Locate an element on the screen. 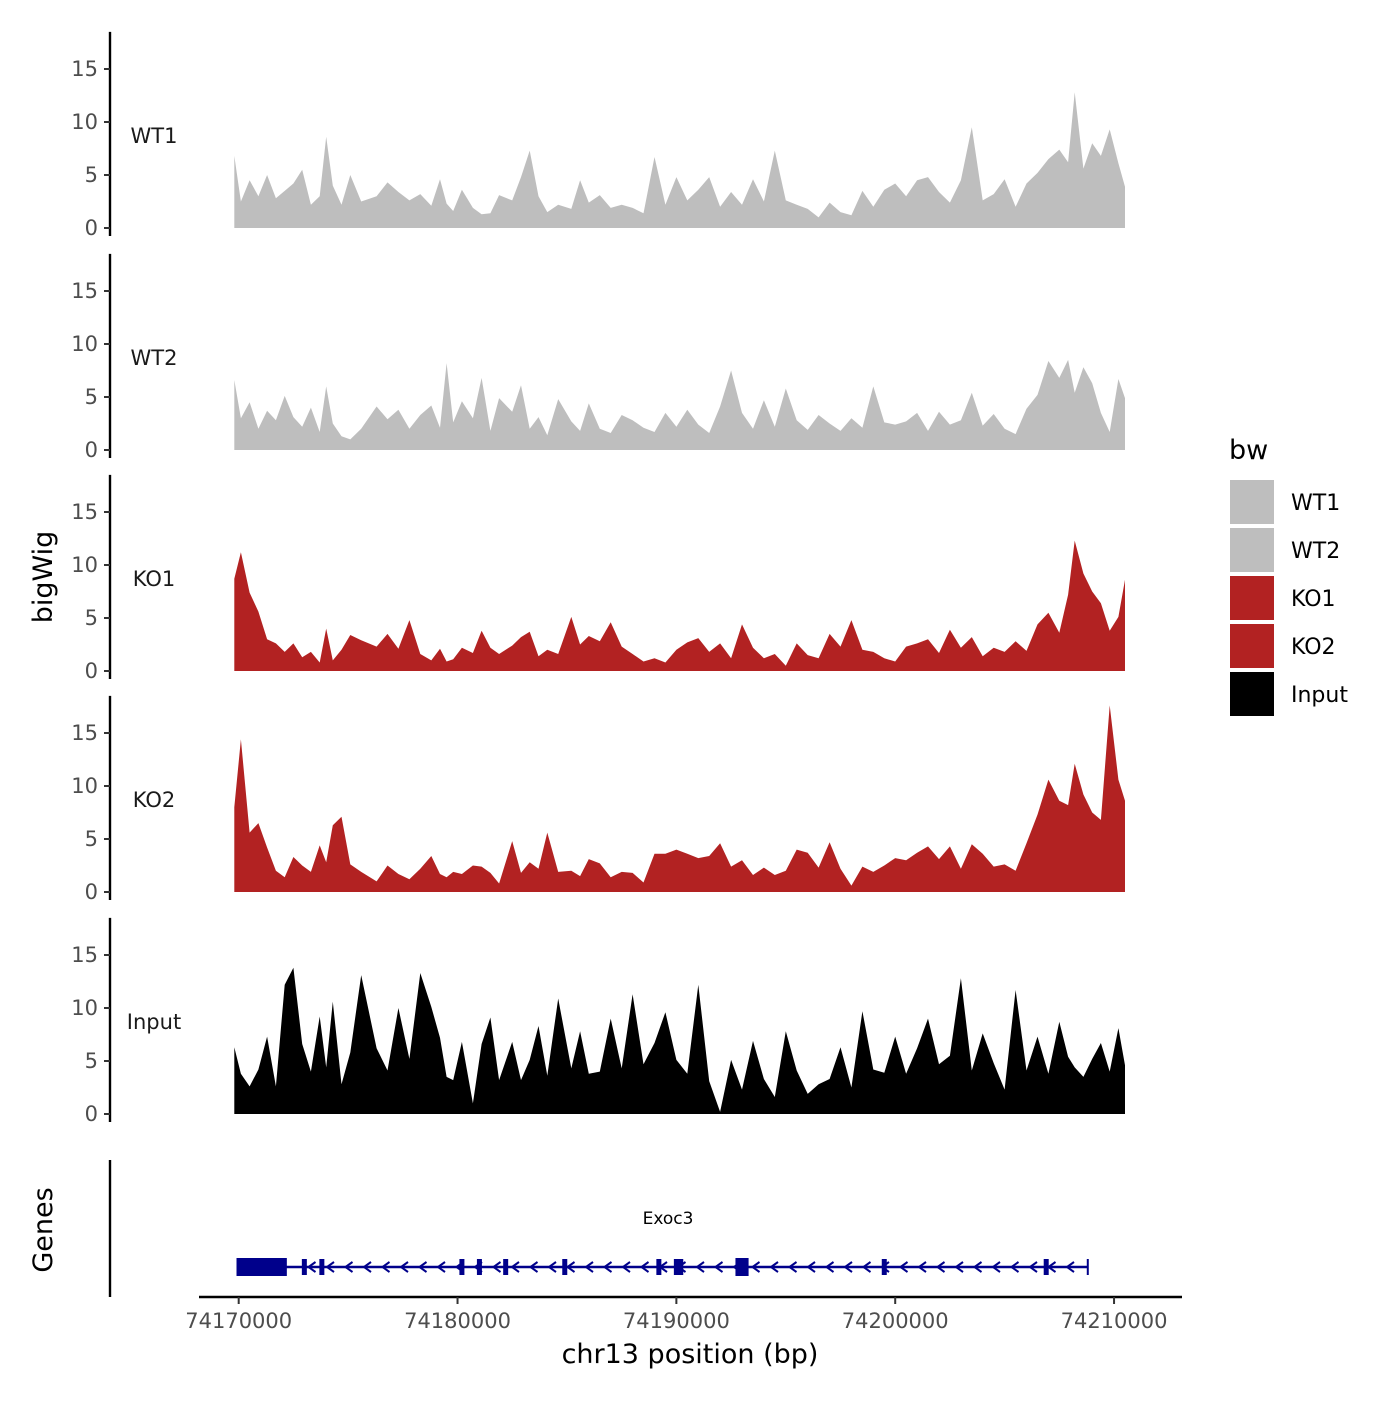 The width and height of the screenshot is (1400, 1404). legend-label: WT2 is located at coordinates (1315, 551).